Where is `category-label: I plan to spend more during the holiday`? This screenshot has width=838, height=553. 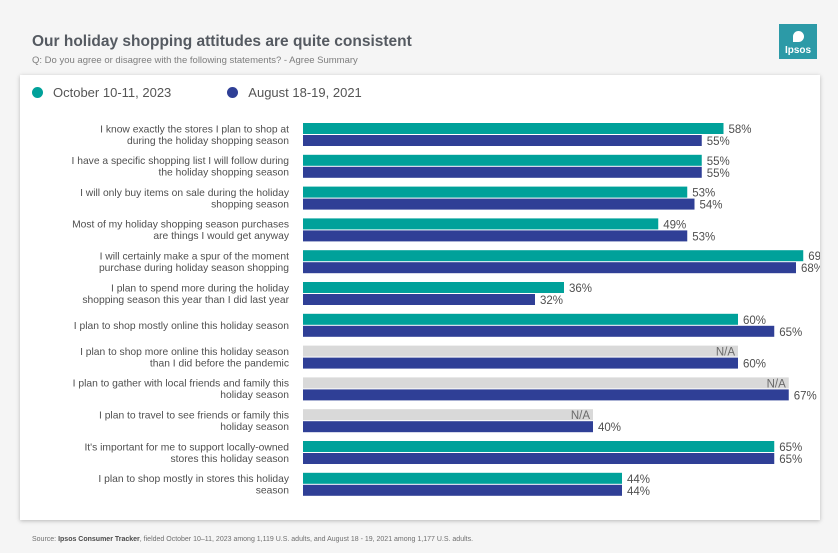 category-label: I plan to spend more during the holiday is located at coordinates (200, 288).